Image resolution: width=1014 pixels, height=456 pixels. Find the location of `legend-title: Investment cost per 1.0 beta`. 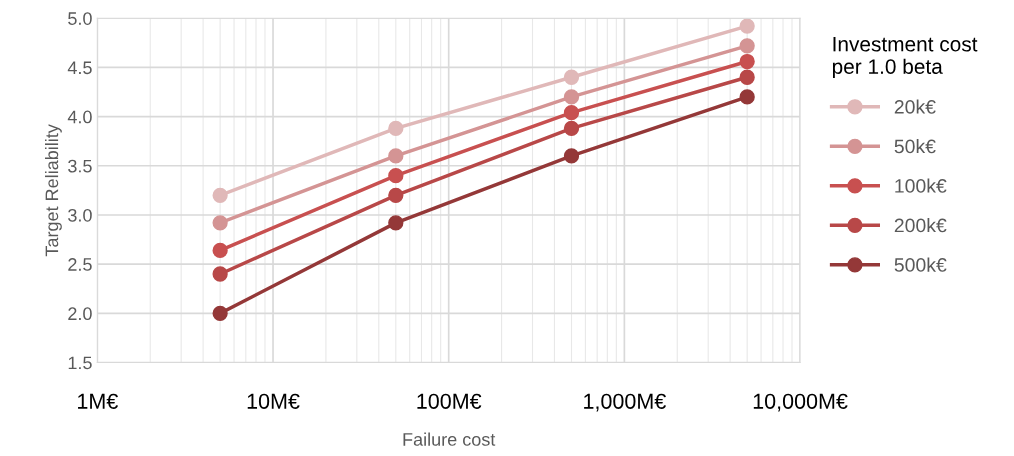

legend-title: Investment cost per 1.0 beta is located at coordinates (905, 58).